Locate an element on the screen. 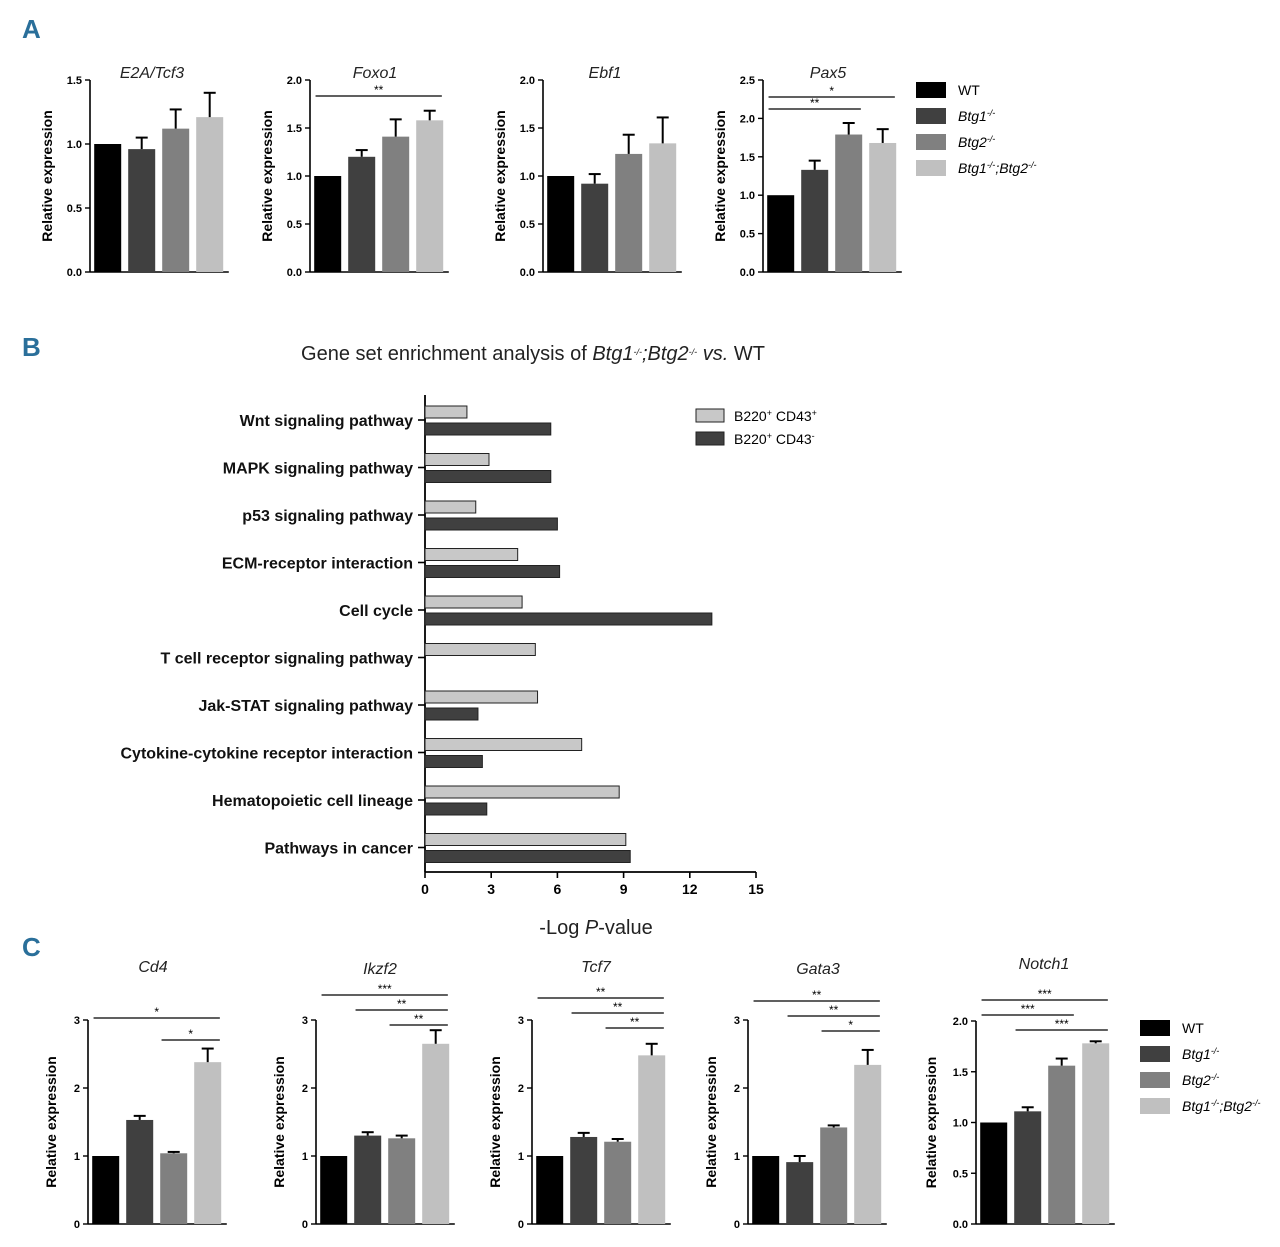 This screenshot has height=1247, width=1280. x-axis-label: -Log P-value is located at coordinates (595, 928).